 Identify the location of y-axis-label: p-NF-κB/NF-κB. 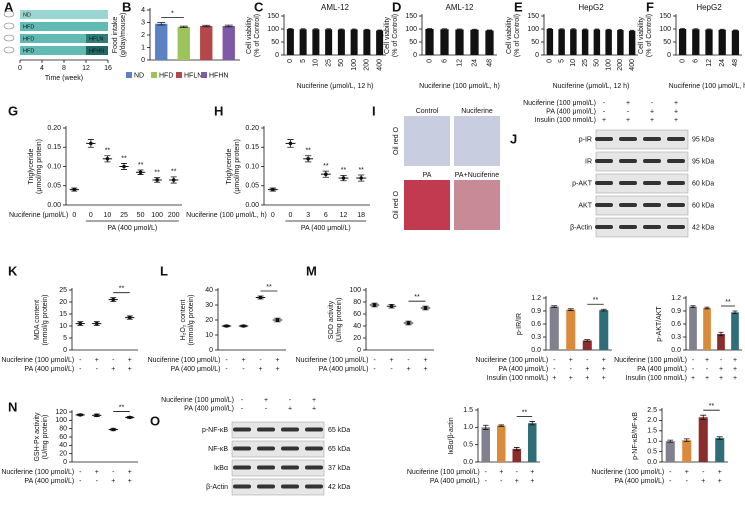
(635, 436).